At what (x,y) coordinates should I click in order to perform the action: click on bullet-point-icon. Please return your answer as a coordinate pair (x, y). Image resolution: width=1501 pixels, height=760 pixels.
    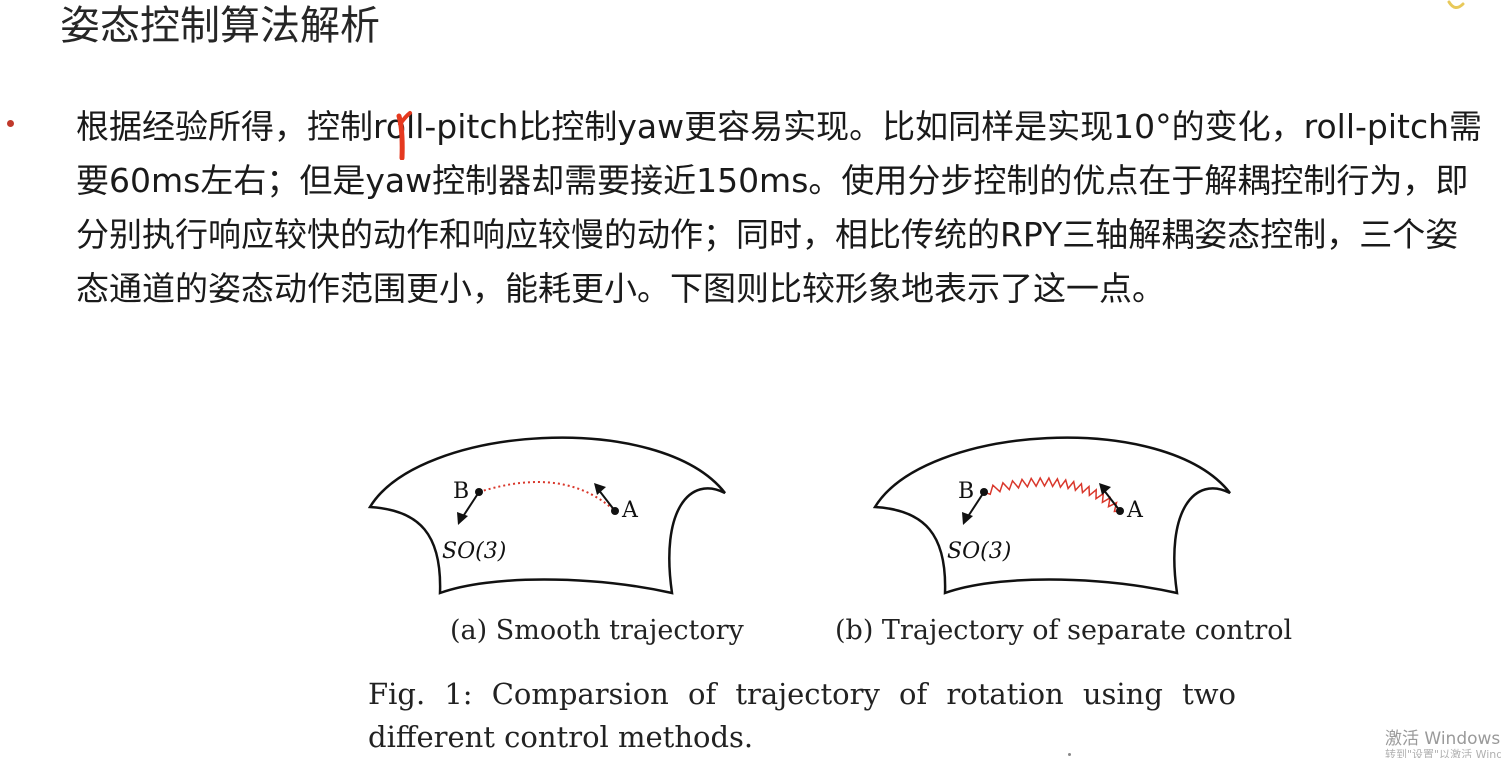
    Looking at the image, I should click on (10, 123).